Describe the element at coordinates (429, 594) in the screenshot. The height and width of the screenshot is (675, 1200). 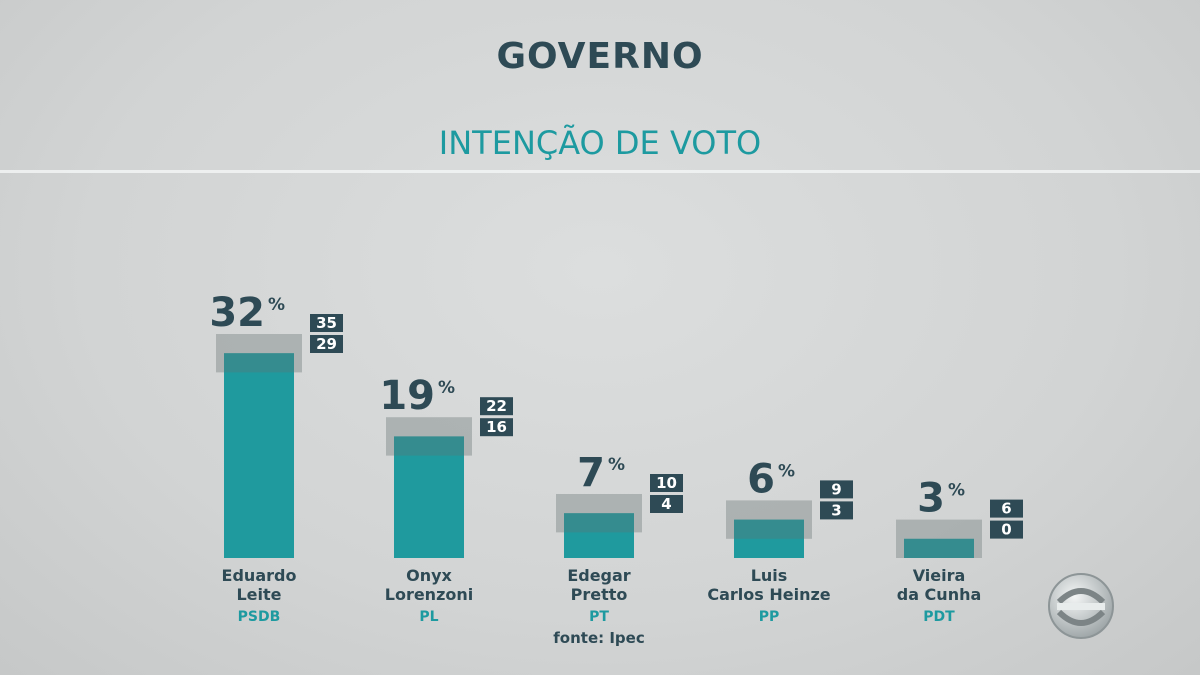
I see `candidate-name-line2-2: Lorenzoni` at that location.